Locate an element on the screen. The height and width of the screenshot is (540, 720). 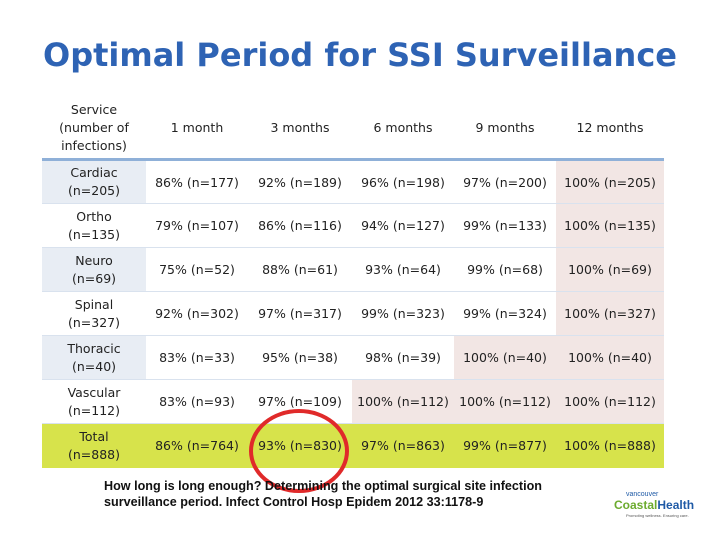
value-cell: 86% (n=177) is located at coordinates (197, 181).